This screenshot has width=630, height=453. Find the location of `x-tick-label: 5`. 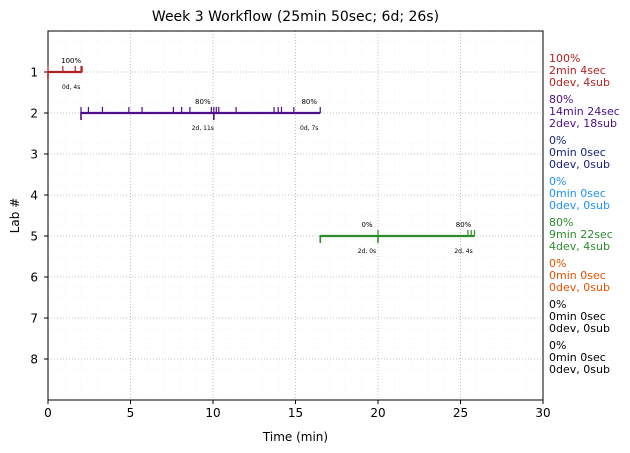

x-tick-label: 5 is located at coordinates (131, 413).